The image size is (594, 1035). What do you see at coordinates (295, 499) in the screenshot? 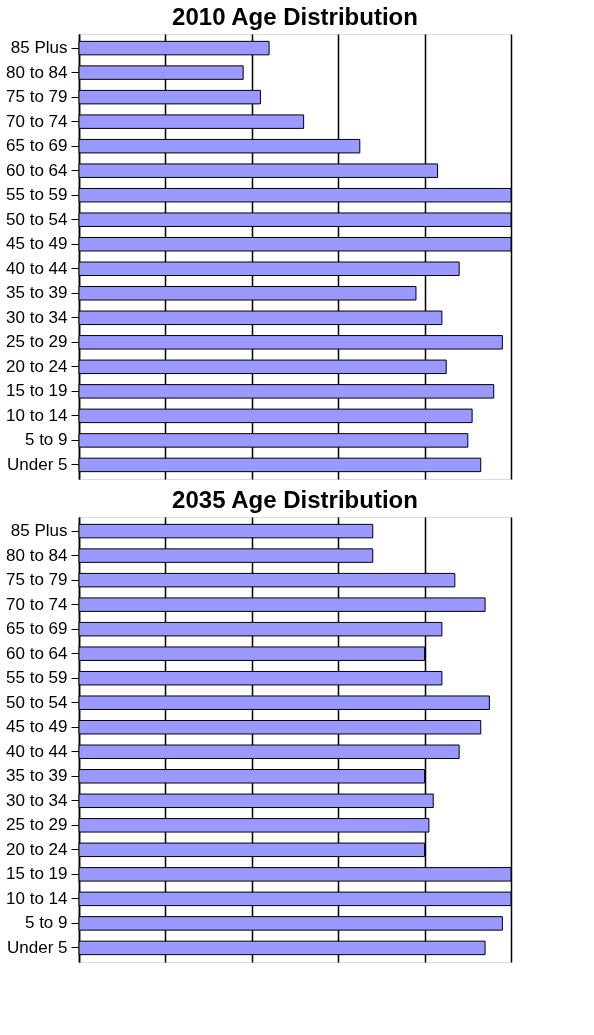
I see `chart-title: 2035 Age Distribution` at bounding box center [295, 499].